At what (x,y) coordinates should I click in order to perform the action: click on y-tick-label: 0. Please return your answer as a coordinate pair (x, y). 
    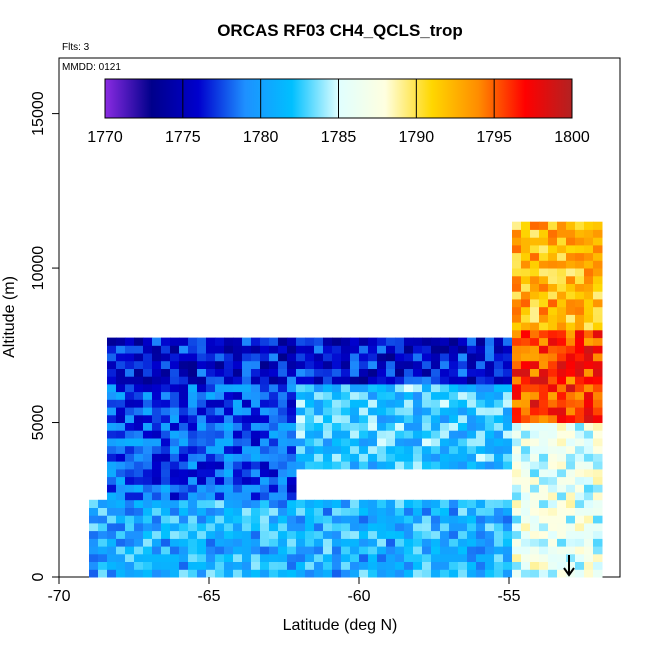
    Looking at the image, I should click on (38, 576).